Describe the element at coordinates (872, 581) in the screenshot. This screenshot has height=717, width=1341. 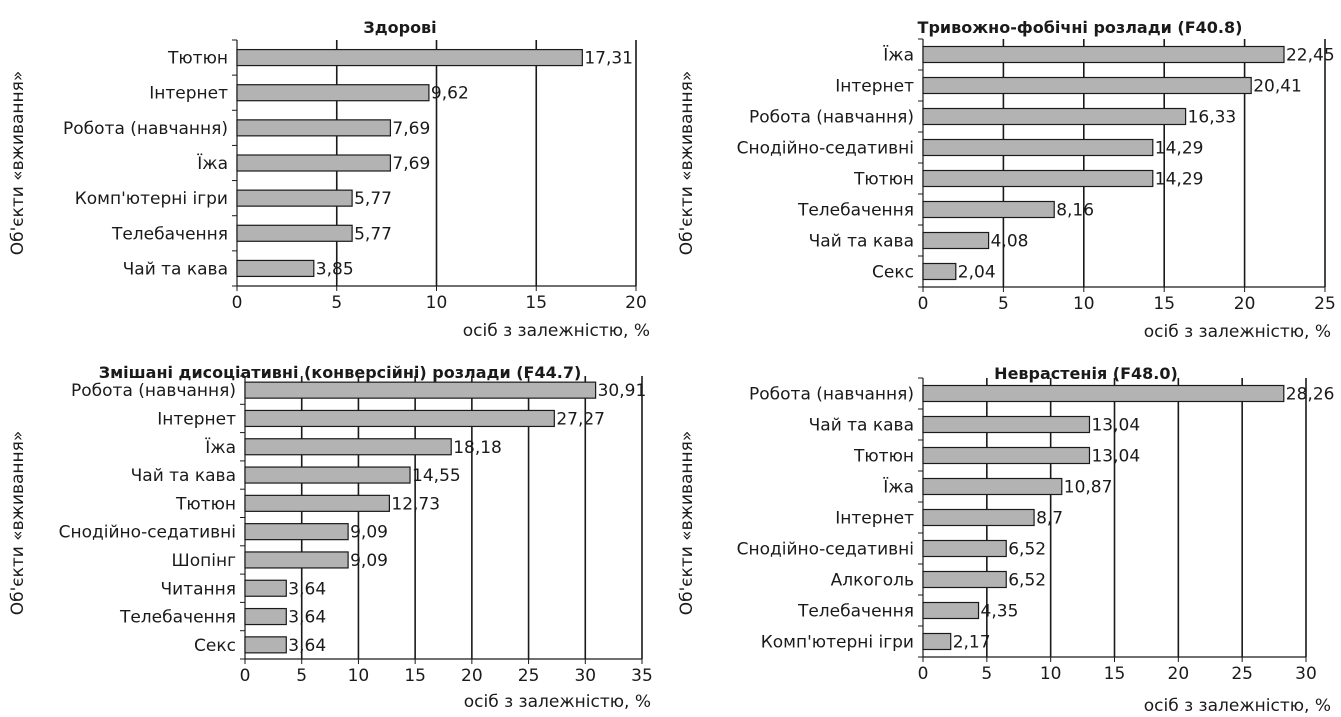
I see `category-label: Алкоголь` at that location.